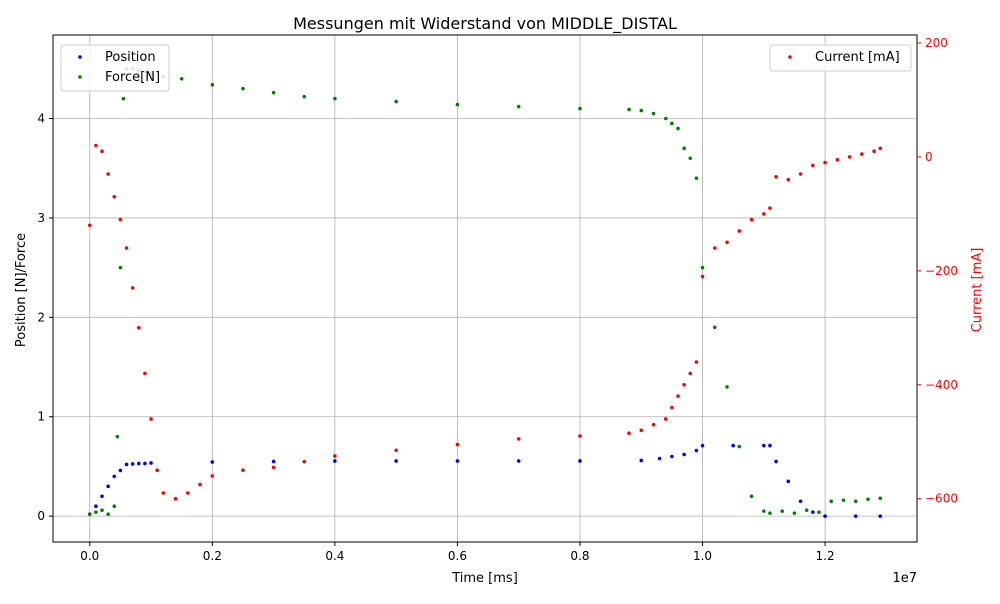  I want to click on legend-current-marker, so click(790, 57).